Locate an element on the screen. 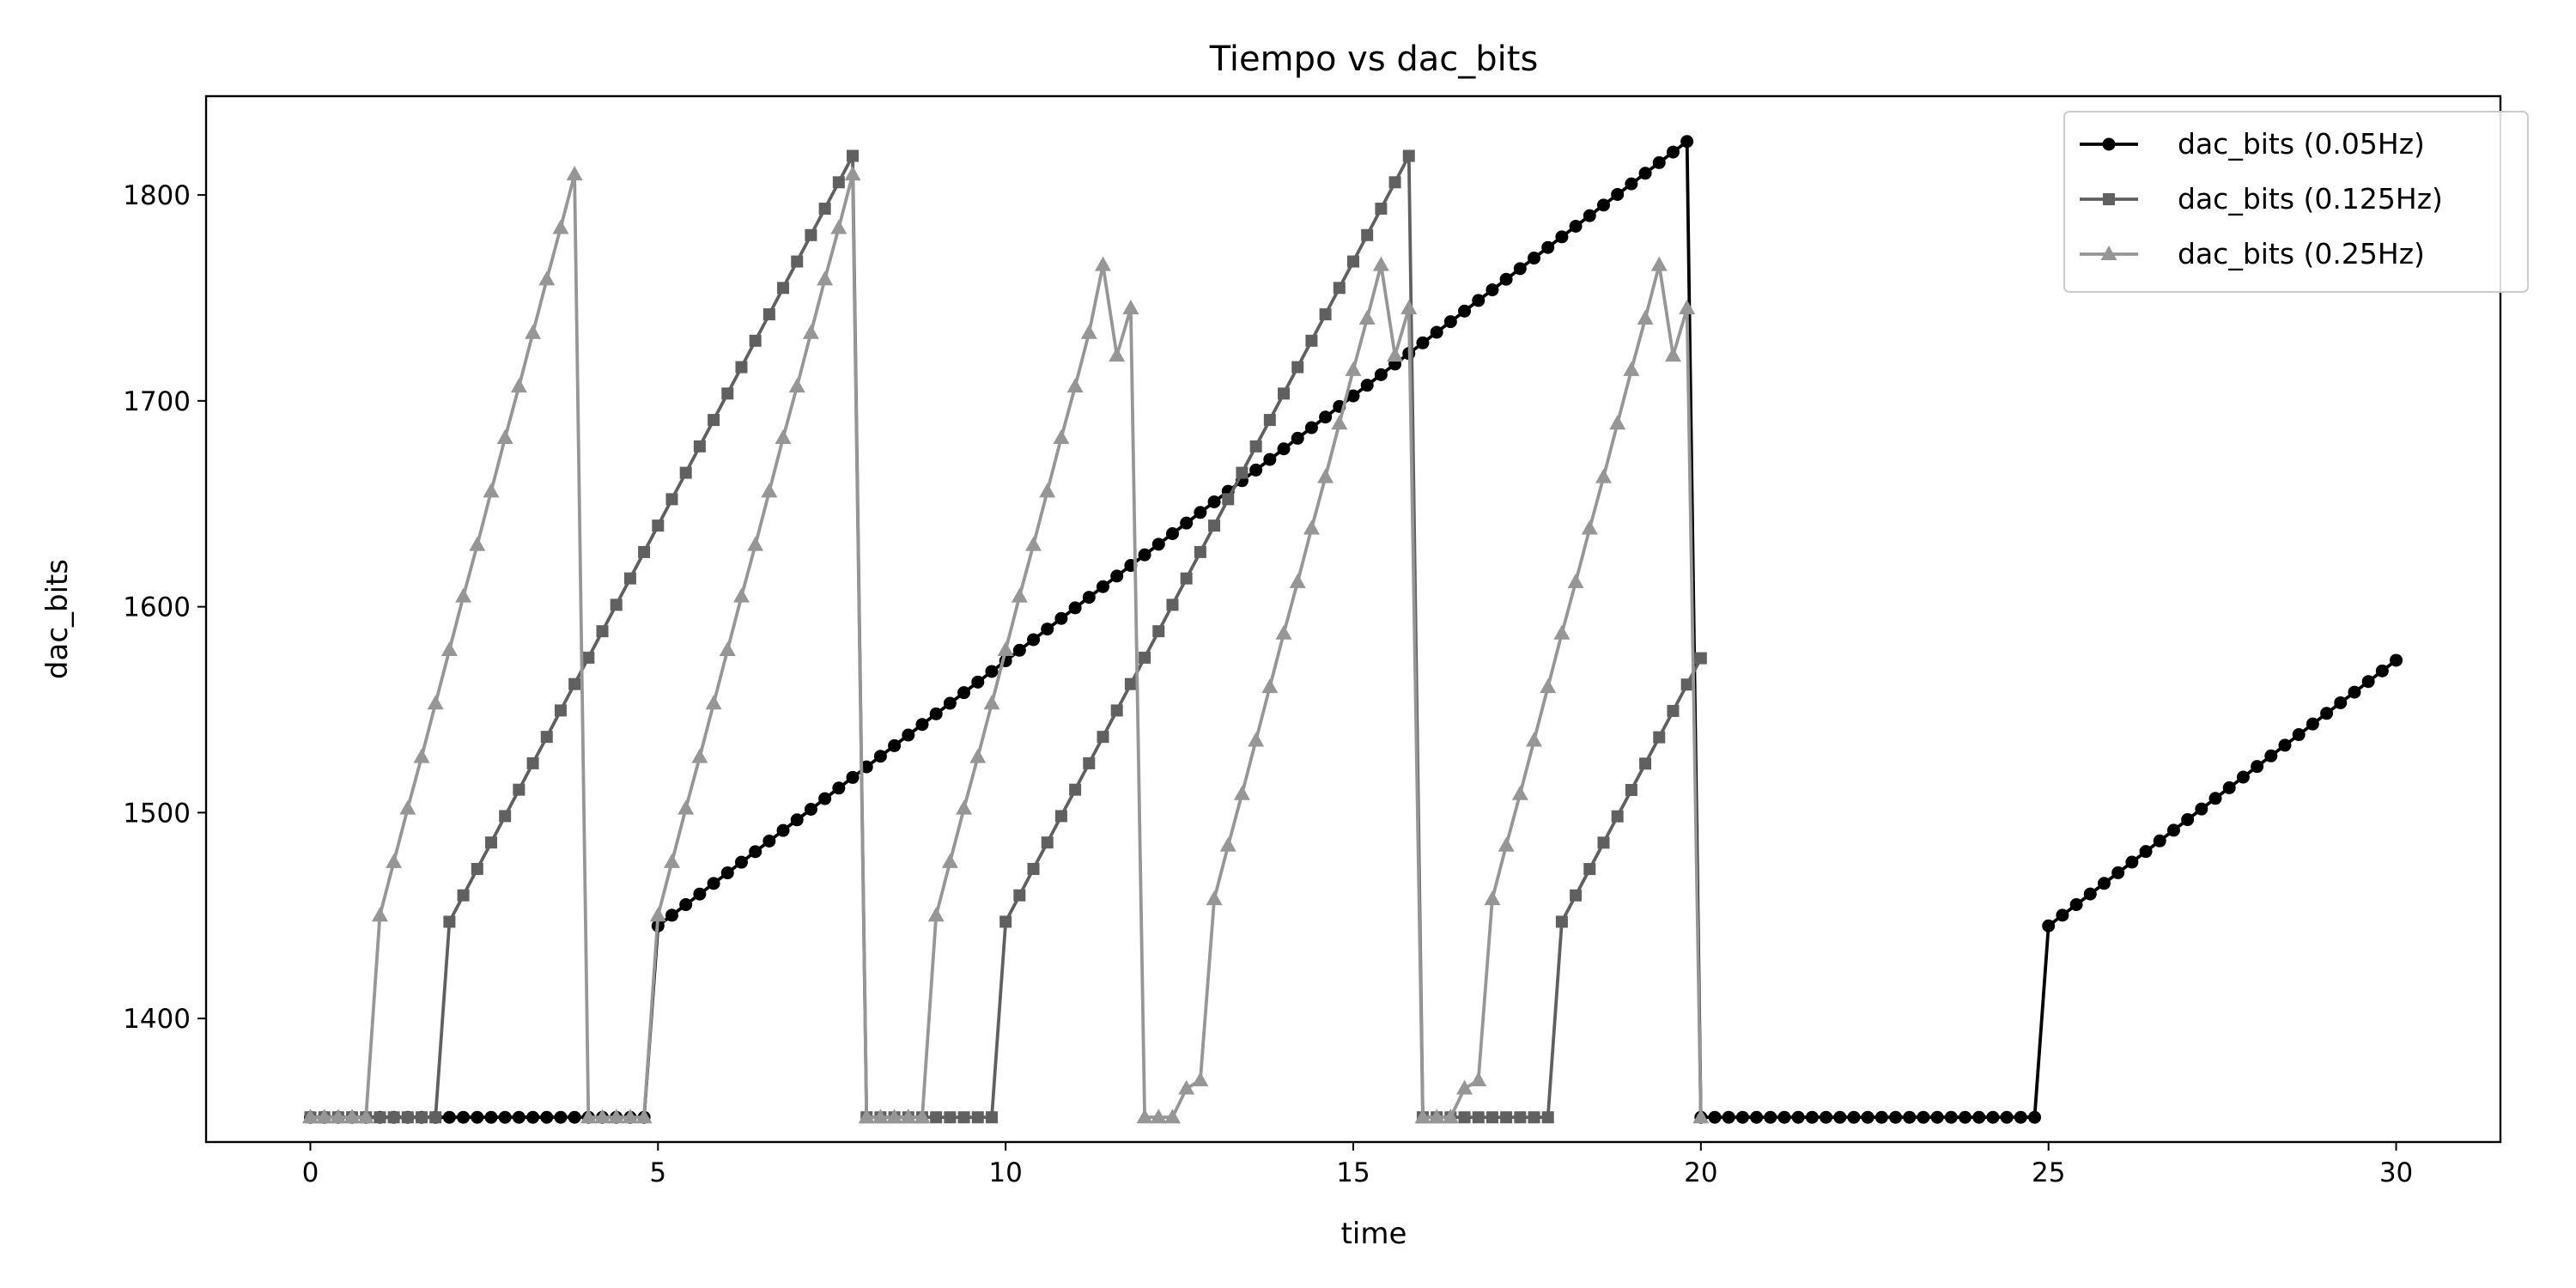 The height and width of the screenshot is (1288, 2576). x-axis-label: time is located at coordinates (1374, 1234).